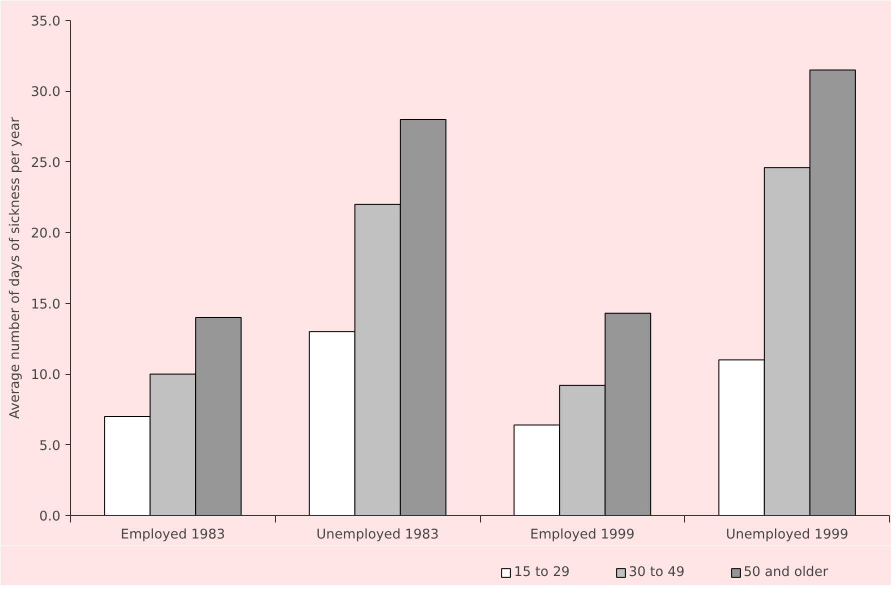 This screenshot has width=891, height=591. I want to click on legend-label: 30 to 49, so click(656, 572).